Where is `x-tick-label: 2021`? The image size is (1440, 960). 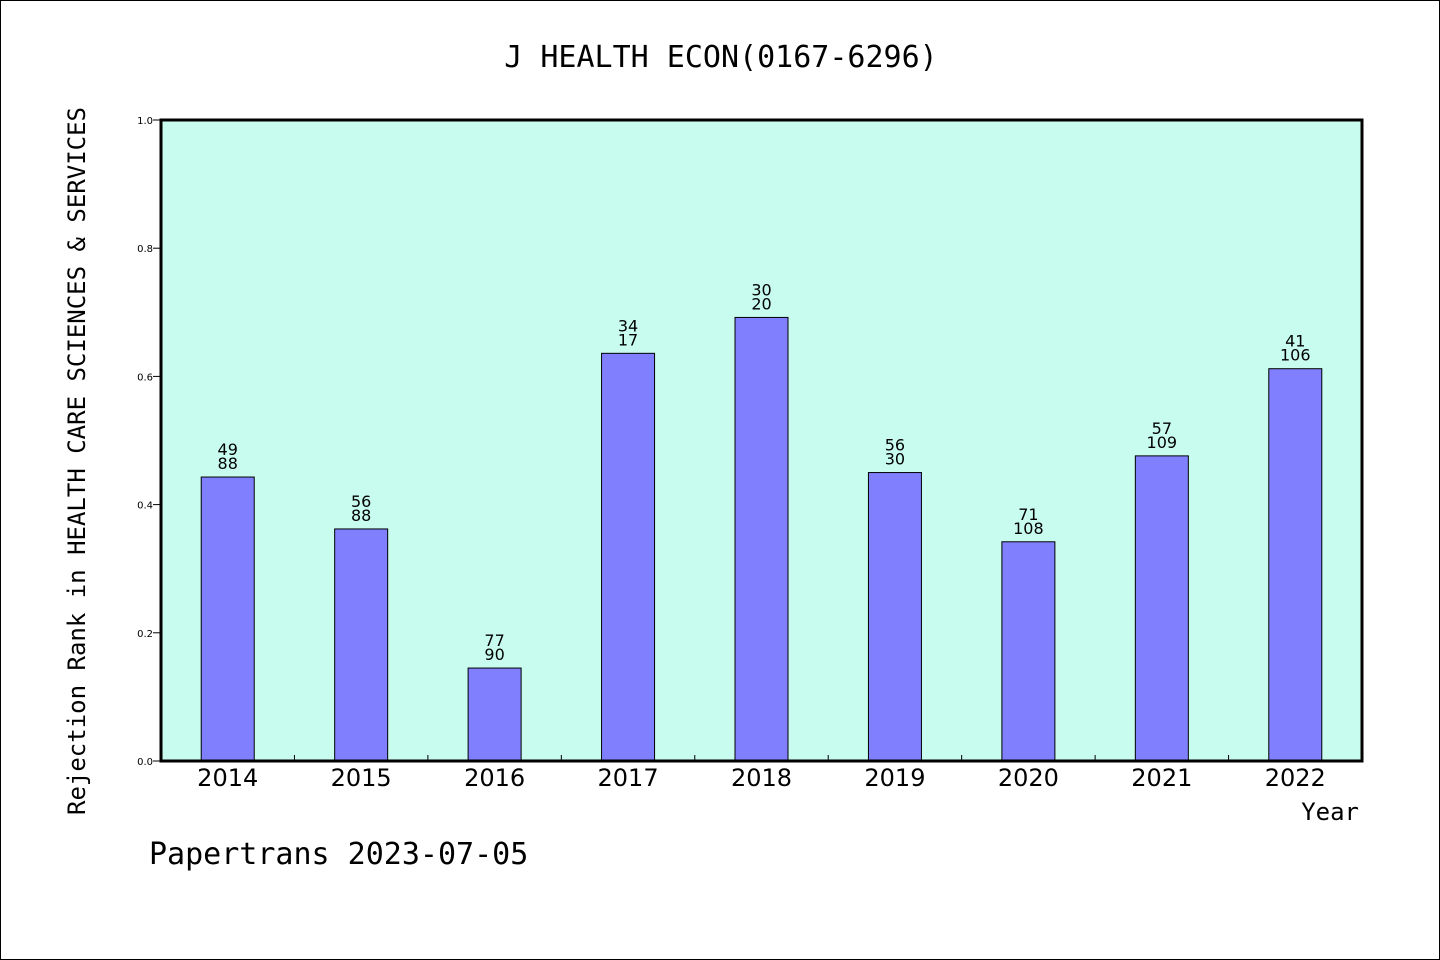
x-tick-label: 2021 is located at coordinates (1161, 778).